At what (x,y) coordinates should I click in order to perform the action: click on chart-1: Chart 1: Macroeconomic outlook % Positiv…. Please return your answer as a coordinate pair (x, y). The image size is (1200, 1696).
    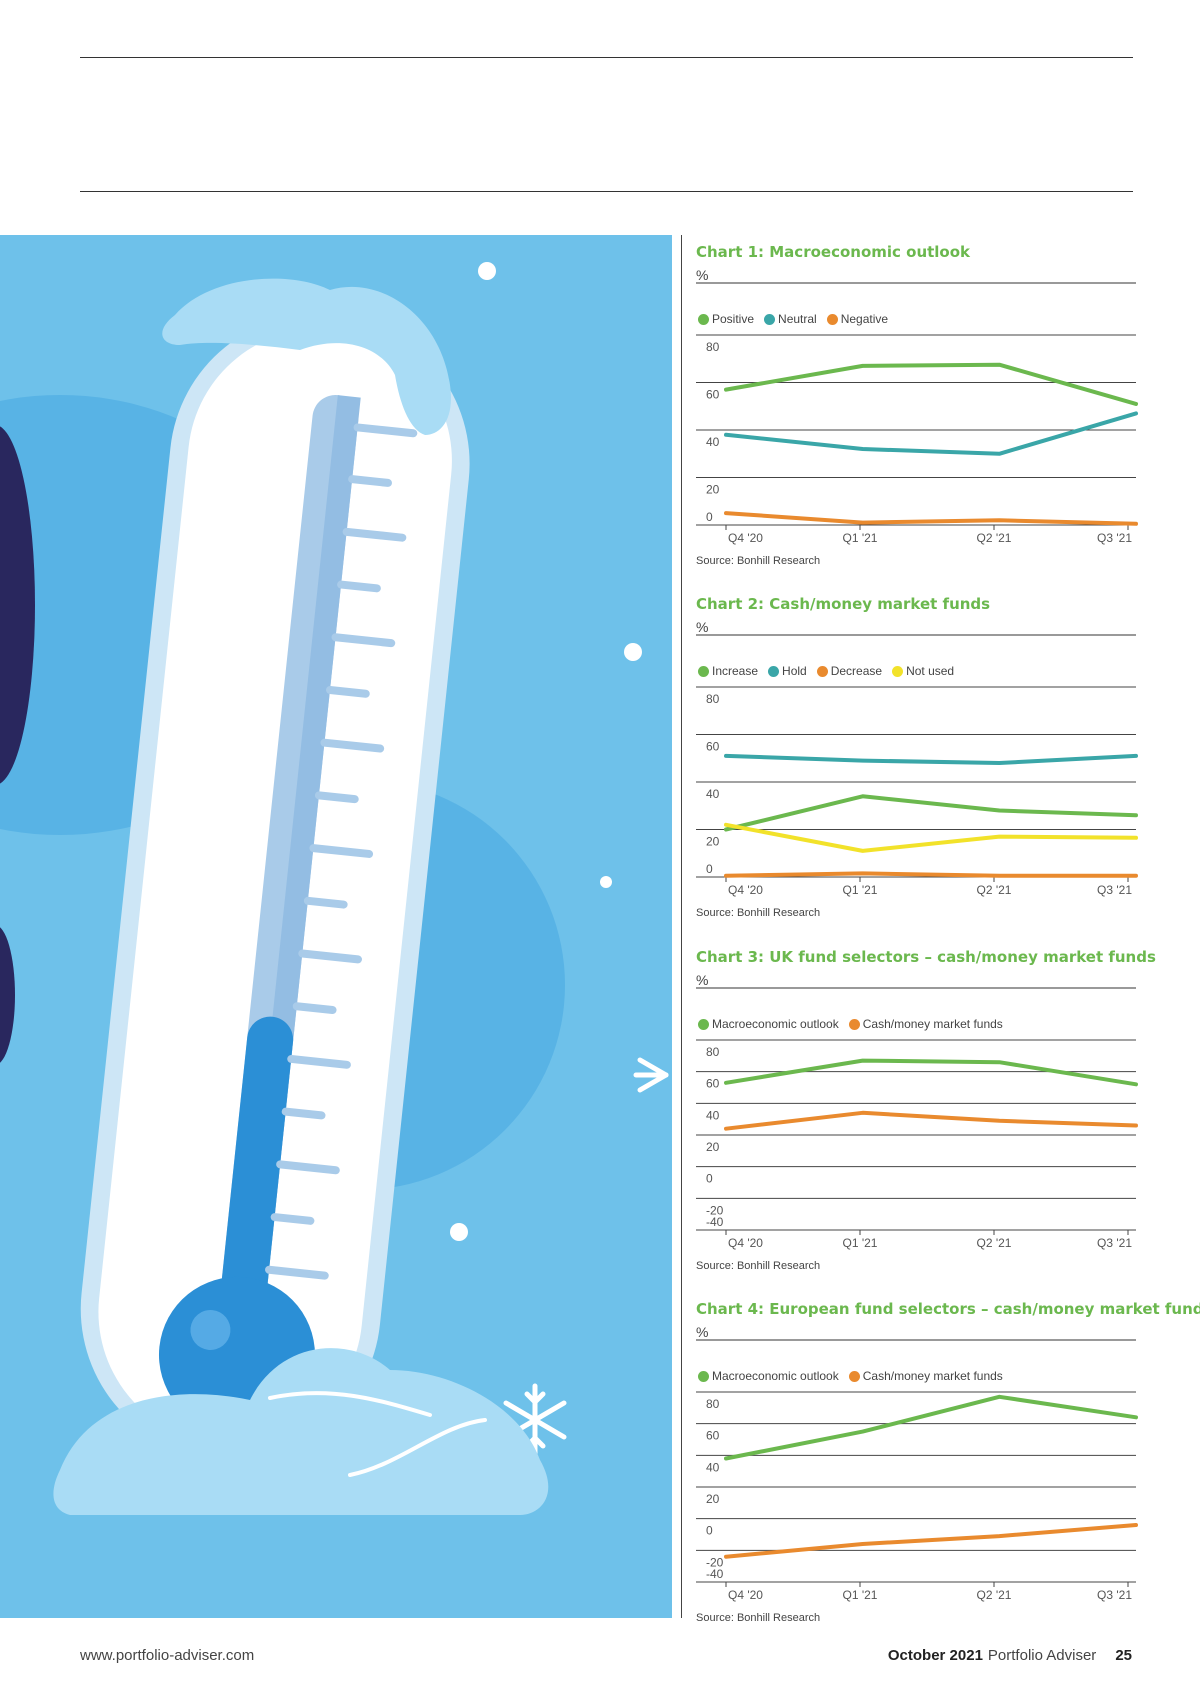
    Looking at the image, I should click on (917, 408).